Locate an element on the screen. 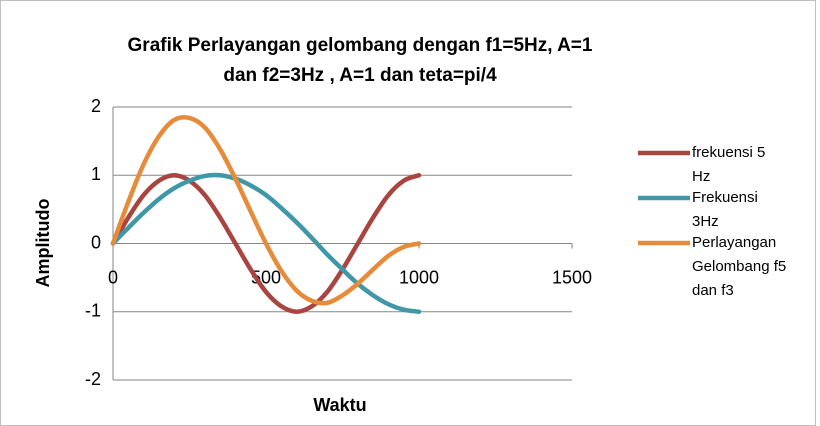  x-tick-label: 1500 is located at coordinates (572, 277).